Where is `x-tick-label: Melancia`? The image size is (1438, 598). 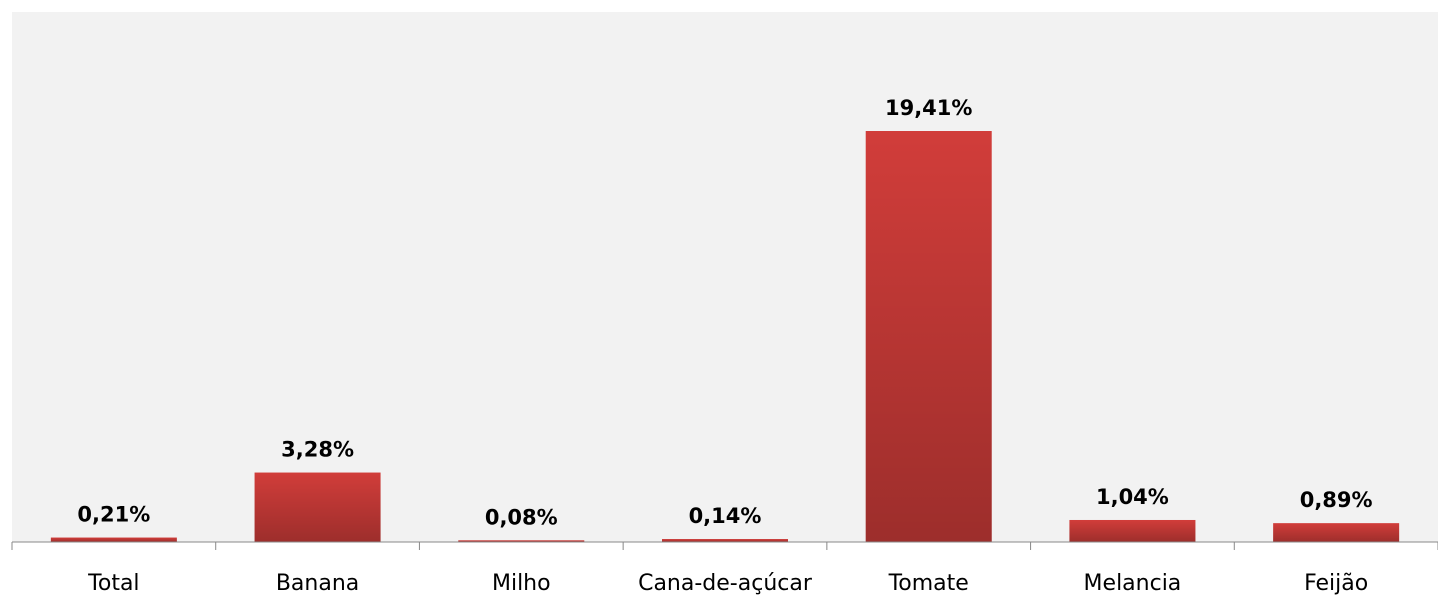
x-tick-label: Melancia is located at coordinates (1133, 583).